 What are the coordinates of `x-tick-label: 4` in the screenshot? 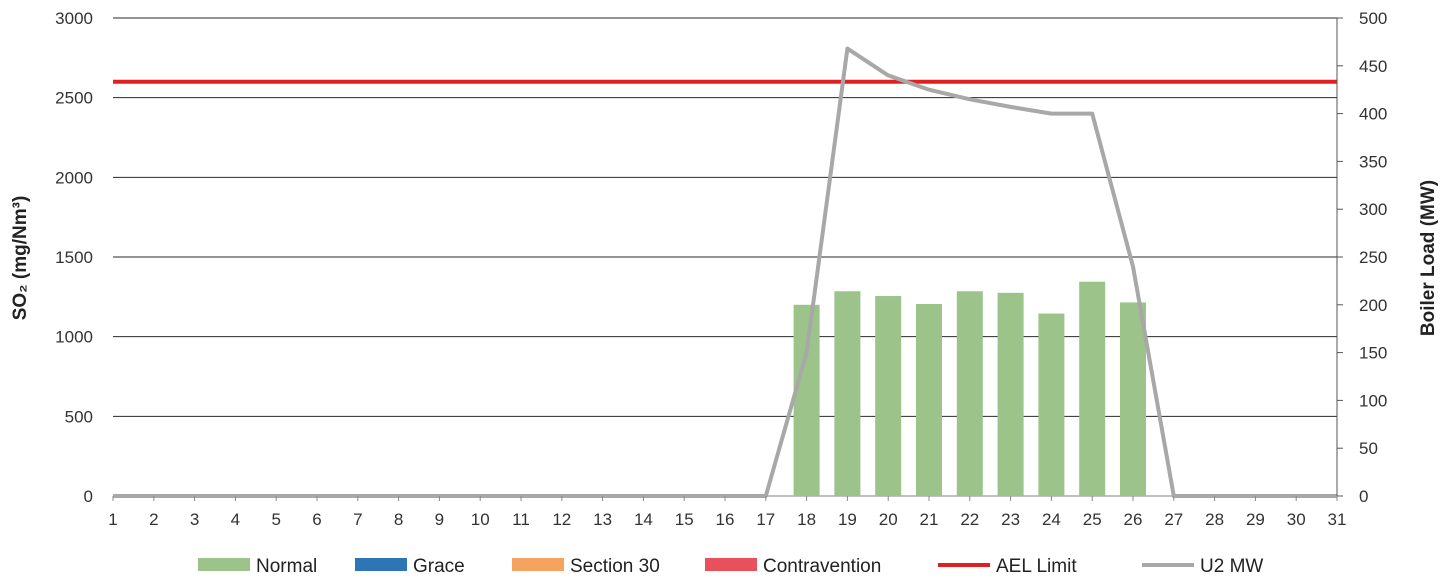 It's located at (235, 519).